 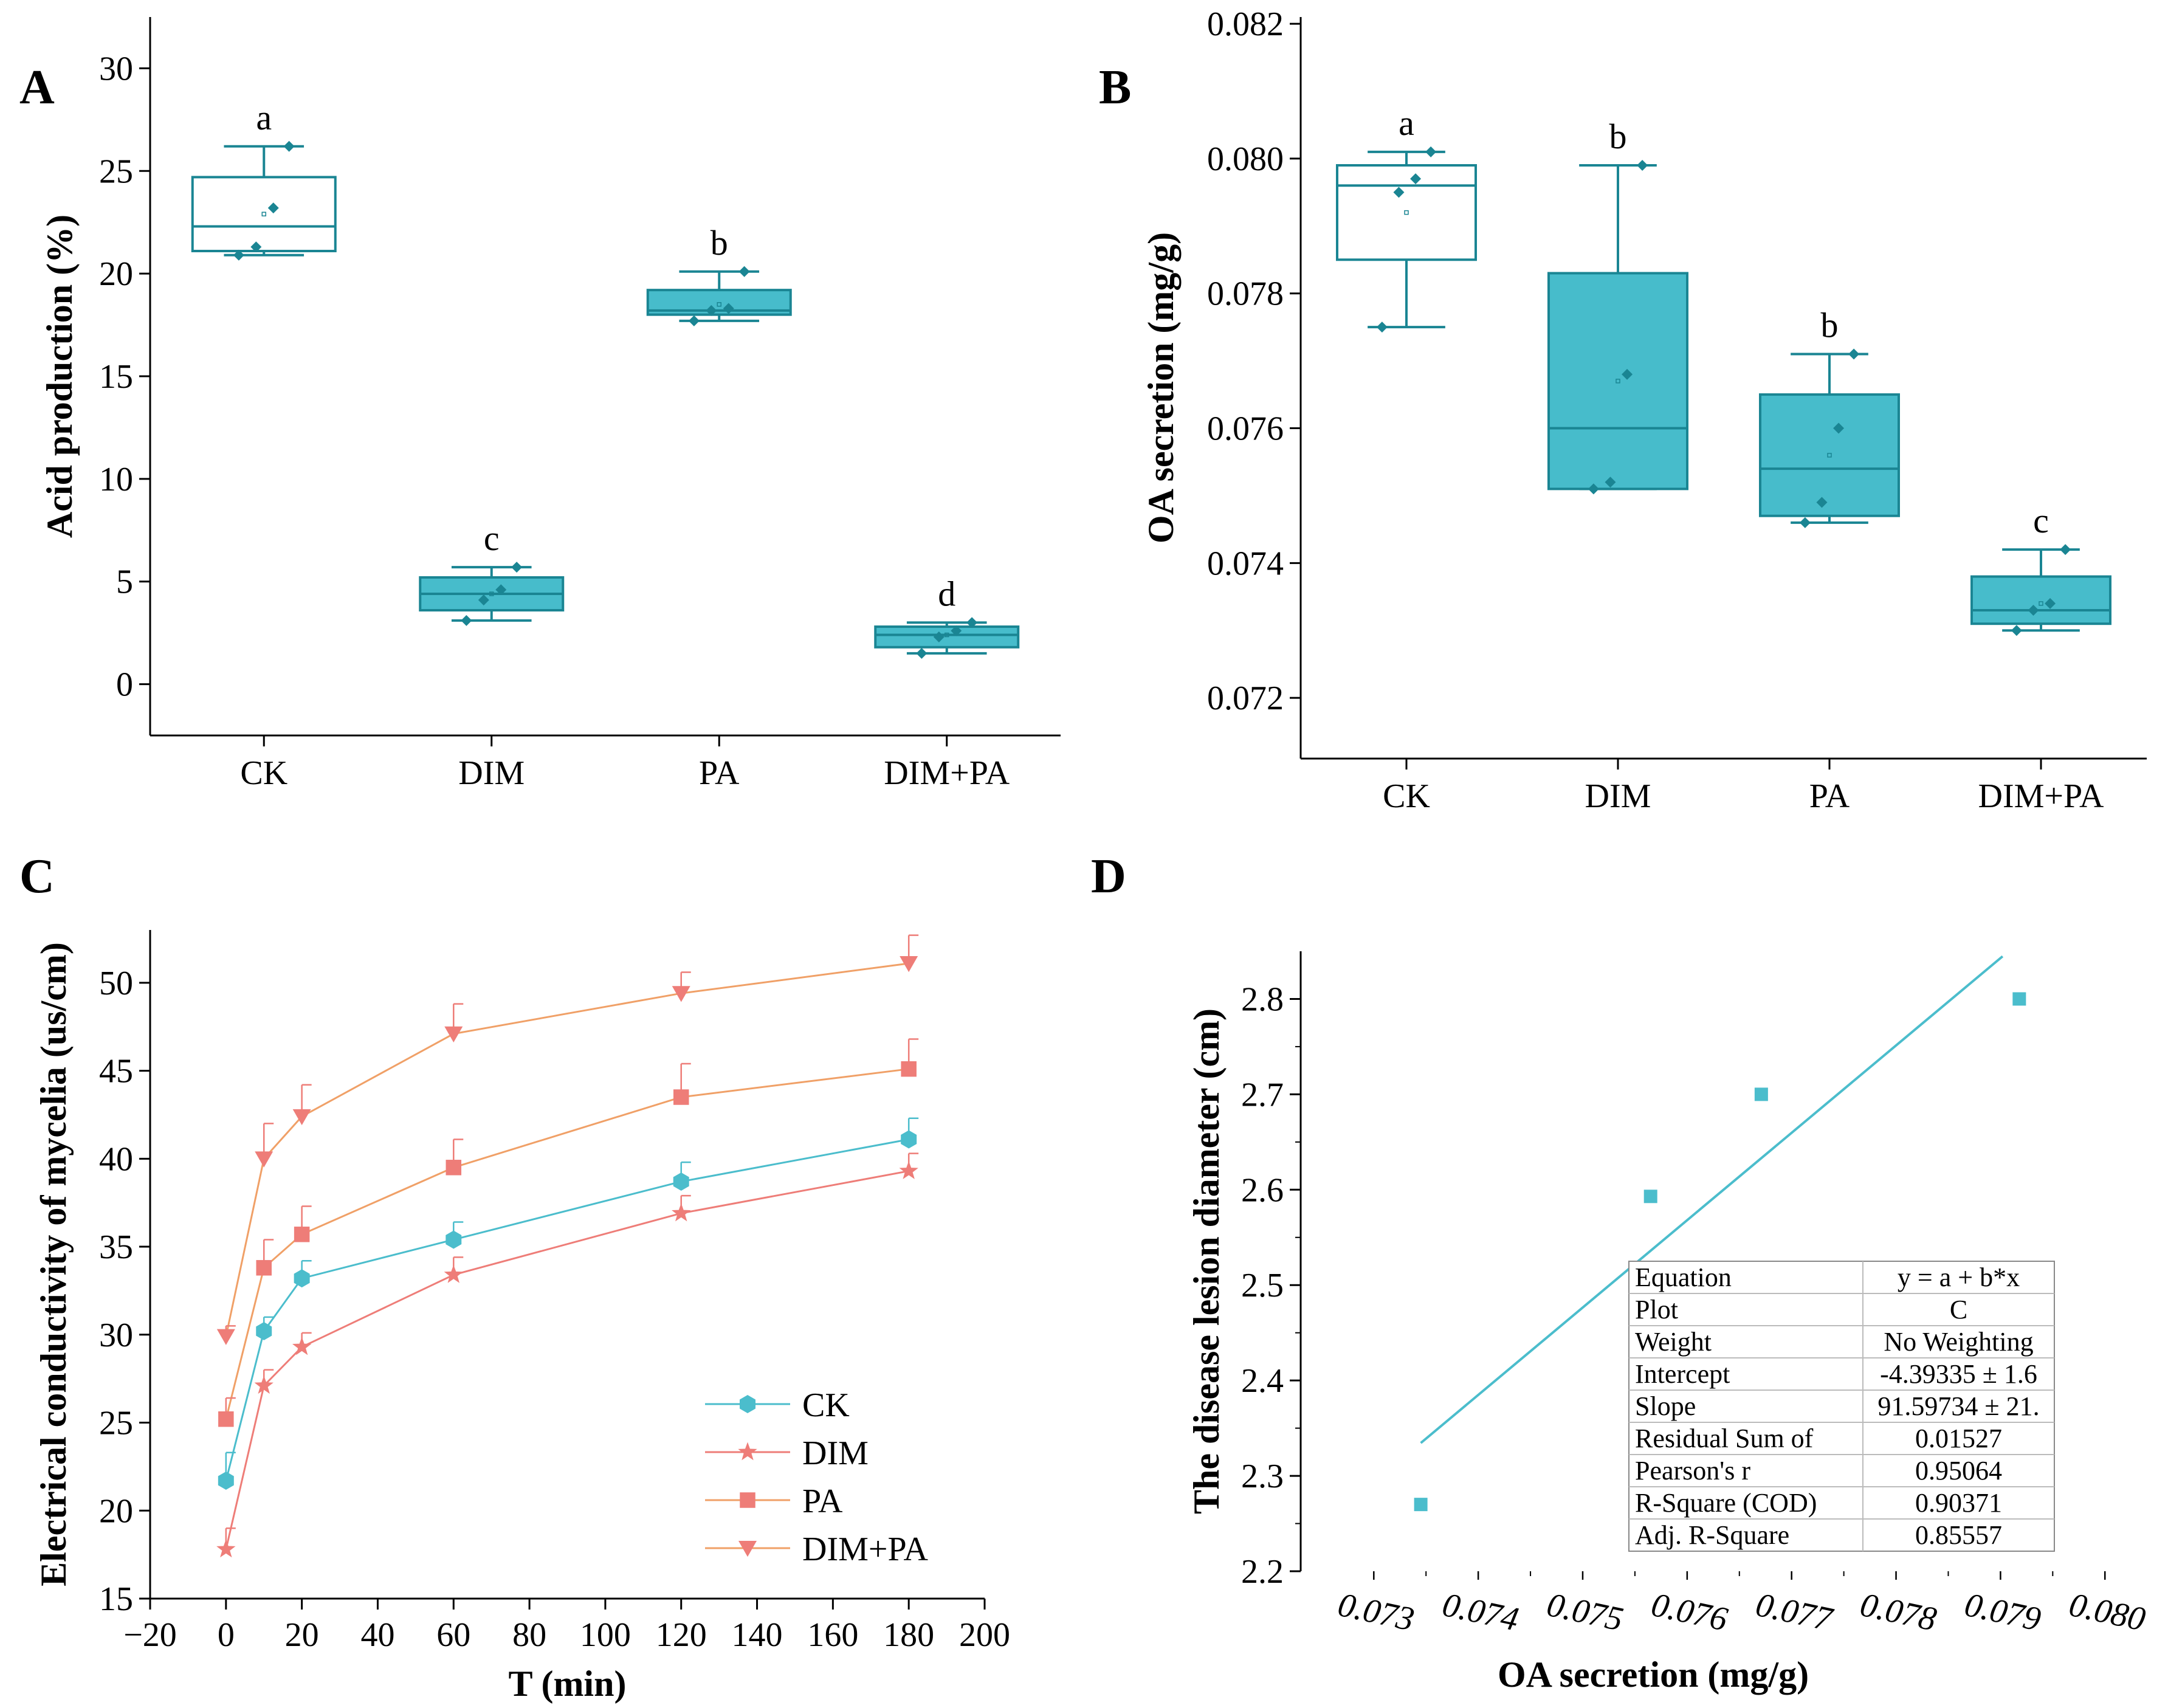 What do you see at coordinates (1245, 429) in the screenshot?
I see `y-tick-label: 0.076` at bounding box center [1245, 429].